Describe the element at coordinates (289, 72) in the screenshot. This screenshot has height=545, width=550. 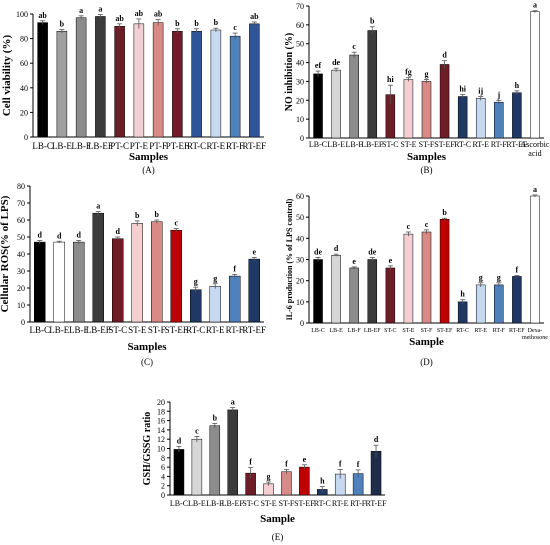
I see `y-axis-title: NO inhibition (%)` at that location.